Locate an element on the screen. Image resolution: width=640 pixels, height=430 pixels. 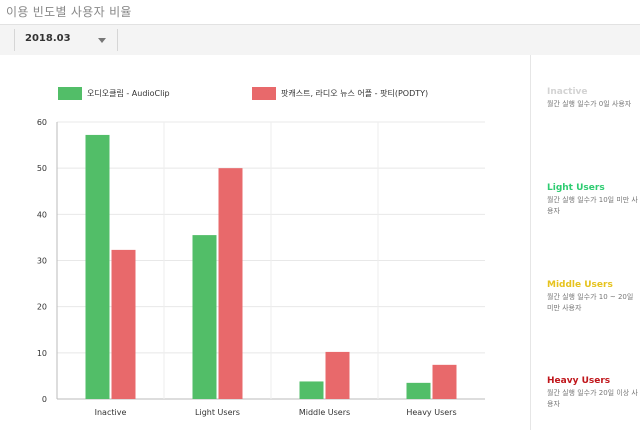
legend-item-podty: 팟캐스트, 라디오 뉴스 어플 - 팟티(PODTY) is located at coordinates (340, 93).